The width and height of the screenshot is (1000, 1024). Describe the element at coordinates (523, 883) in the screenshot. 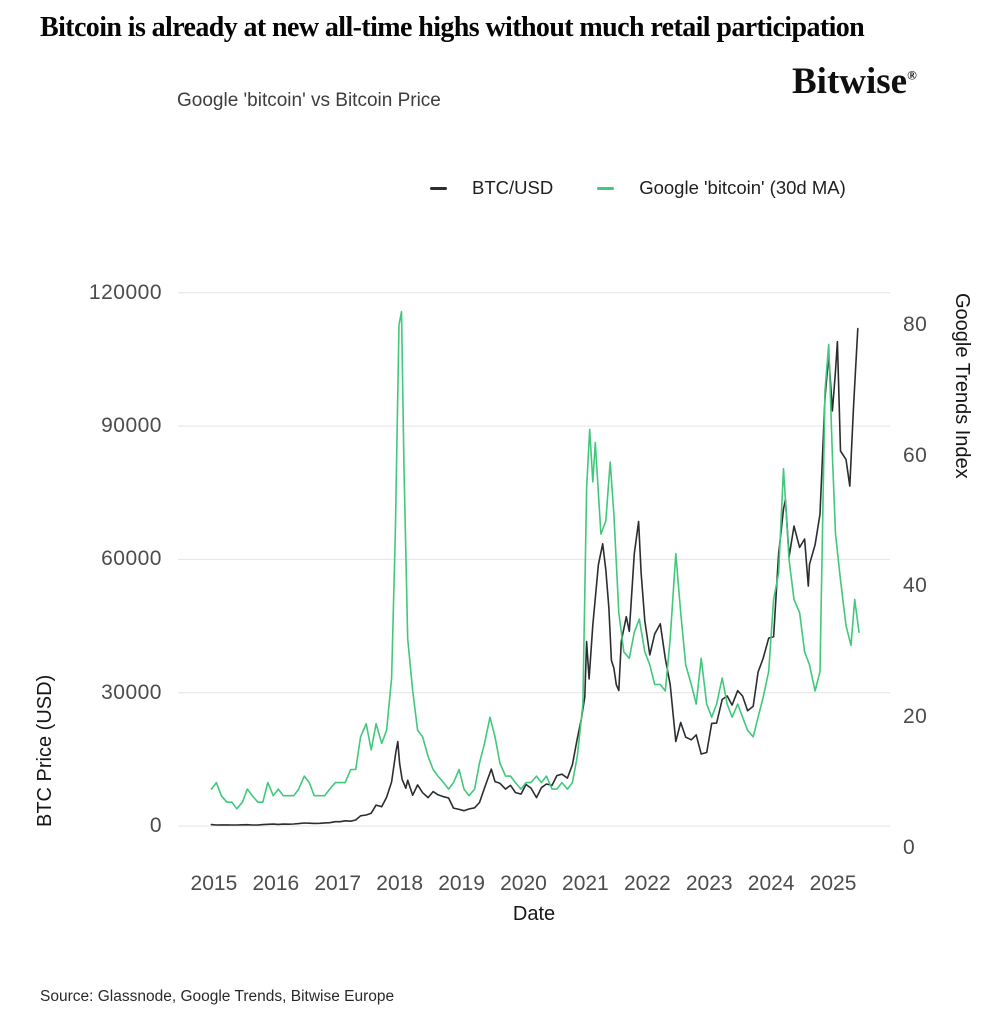

I see `x-tick-label: 2020` at that location.